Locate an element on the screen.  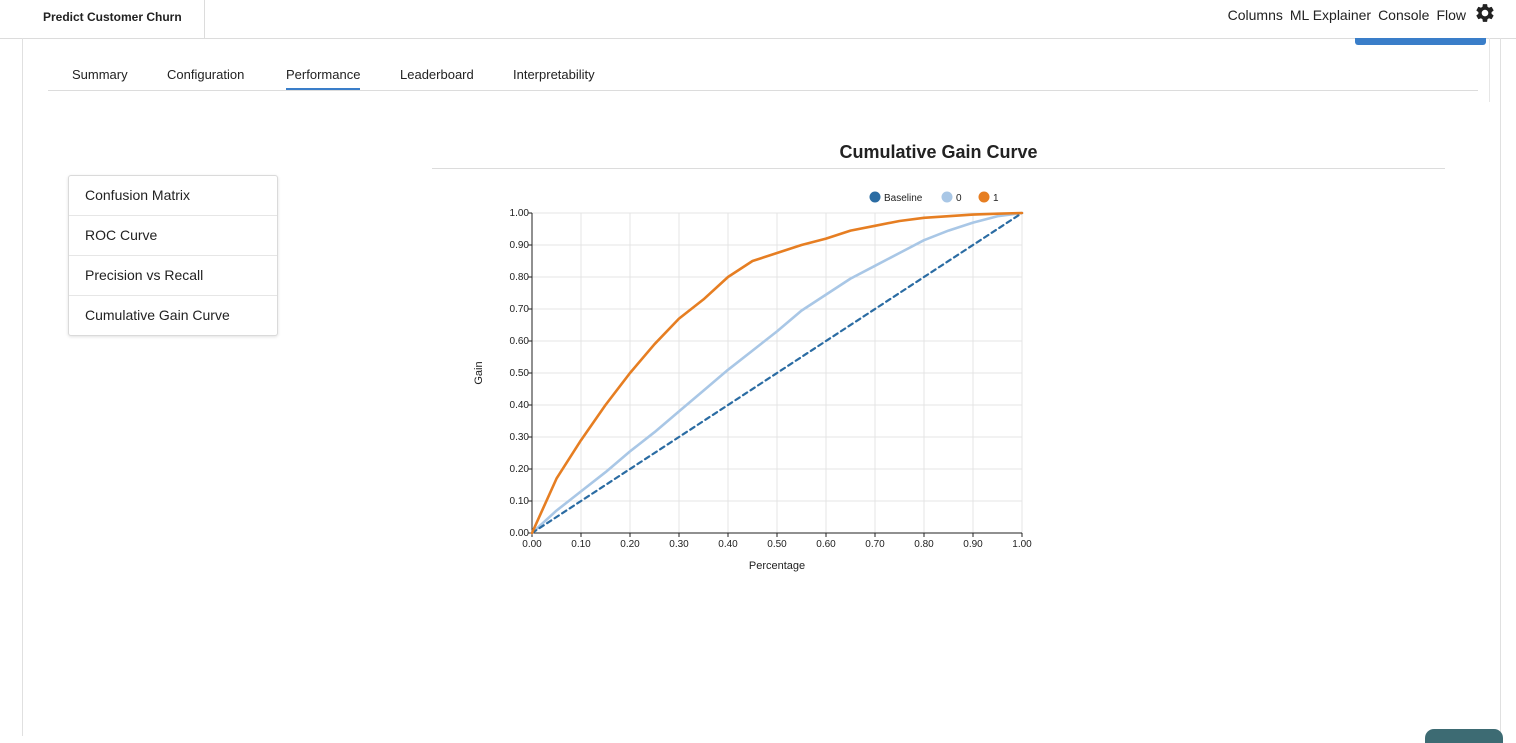
nav-columns: Columns is located at coordinates (1255, 15).